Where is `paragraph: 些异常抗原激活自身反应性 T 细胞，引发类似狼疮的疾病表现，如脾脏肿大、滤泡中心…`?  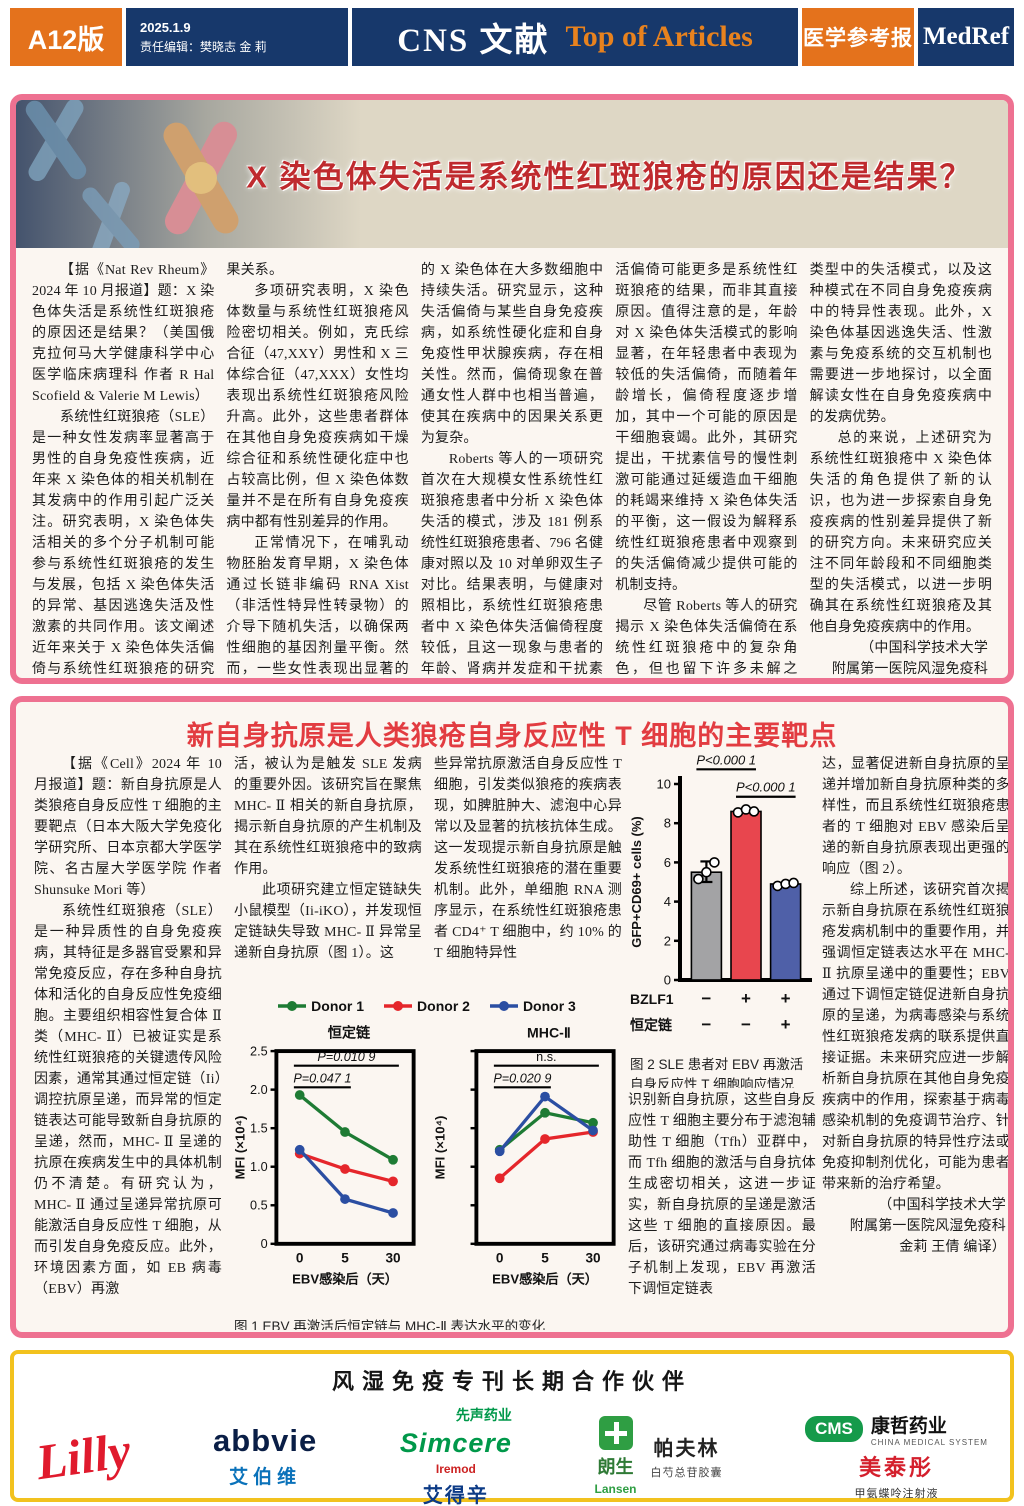
paragraph: 些异常抗原激活自身反应性 T 细胞，引发类似狼疮的疾病表现，如脾脏肿大、滤泡中心… is located at coordinates (528, 859).